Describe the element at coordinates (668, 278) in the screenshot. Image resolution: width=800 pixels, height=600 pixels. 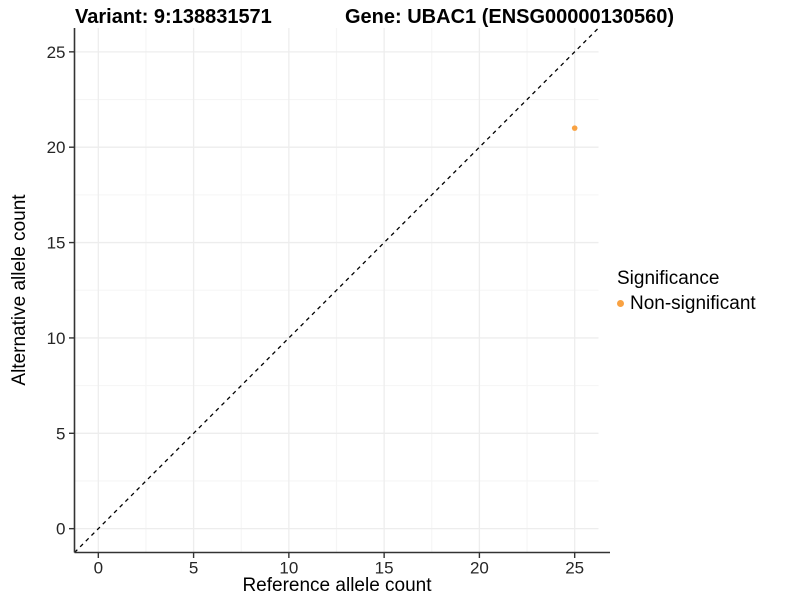
I see `legend-title: Significance` at that location.